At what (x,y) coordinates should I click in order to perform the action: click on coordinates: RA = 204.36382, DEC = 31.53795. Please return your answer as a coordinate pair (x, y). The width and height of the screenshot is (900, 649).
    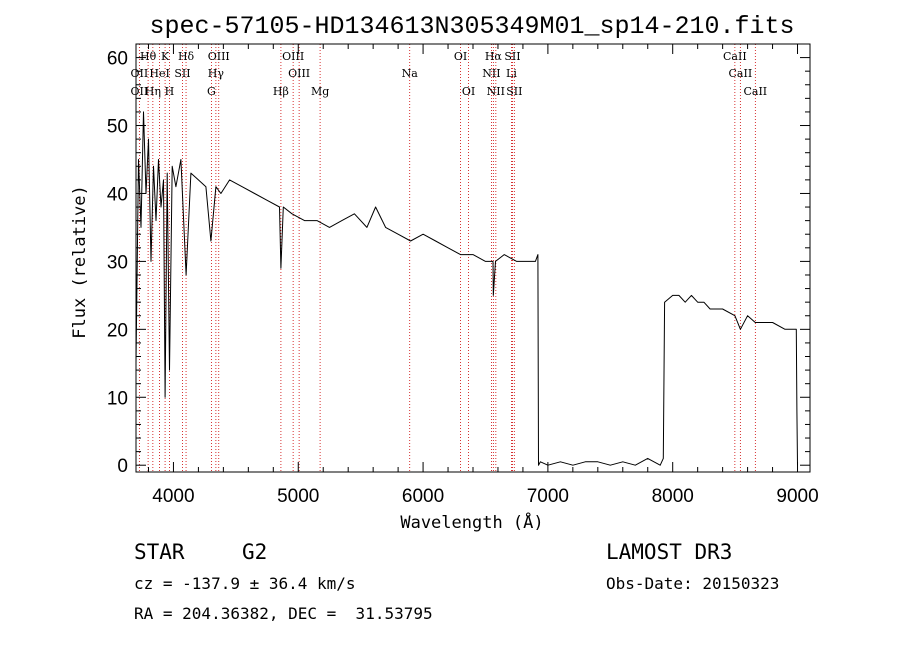
    Looking at the image, I should click on (283, 613).